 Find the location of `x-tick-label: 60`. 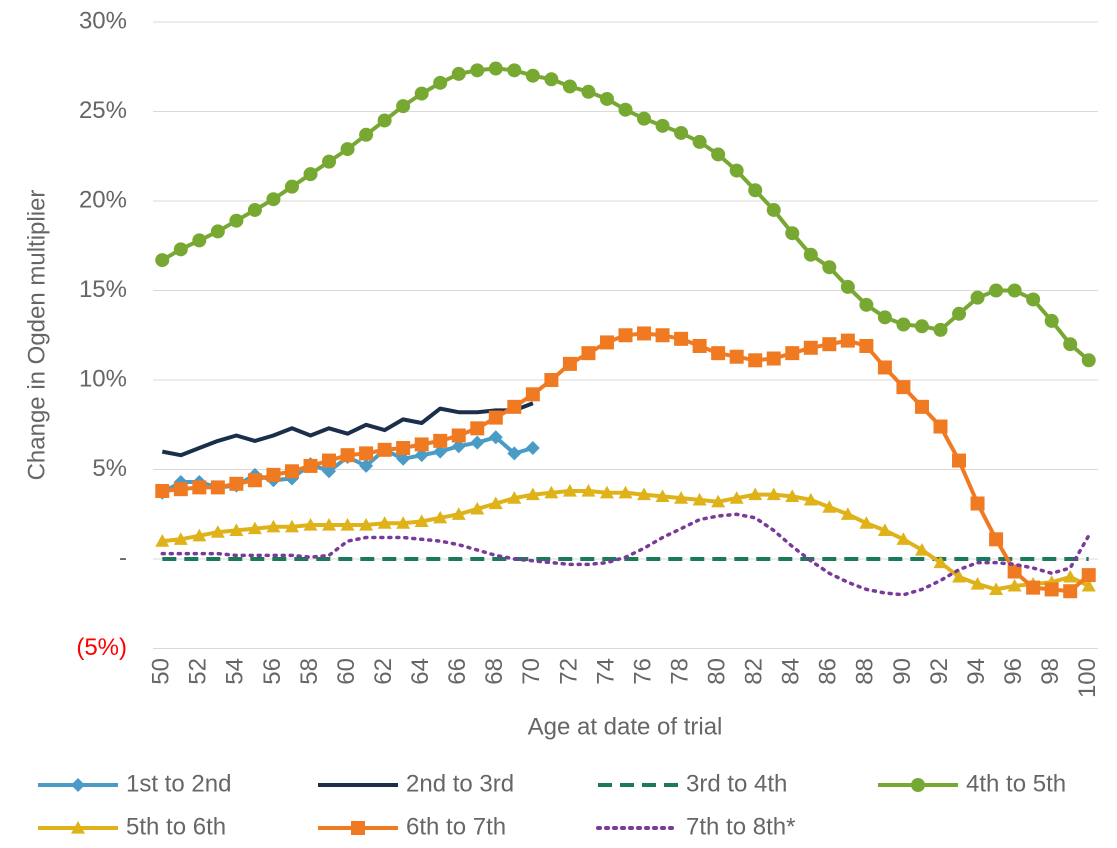

x-tick-label: 60 is located at coordinates (346, 671).